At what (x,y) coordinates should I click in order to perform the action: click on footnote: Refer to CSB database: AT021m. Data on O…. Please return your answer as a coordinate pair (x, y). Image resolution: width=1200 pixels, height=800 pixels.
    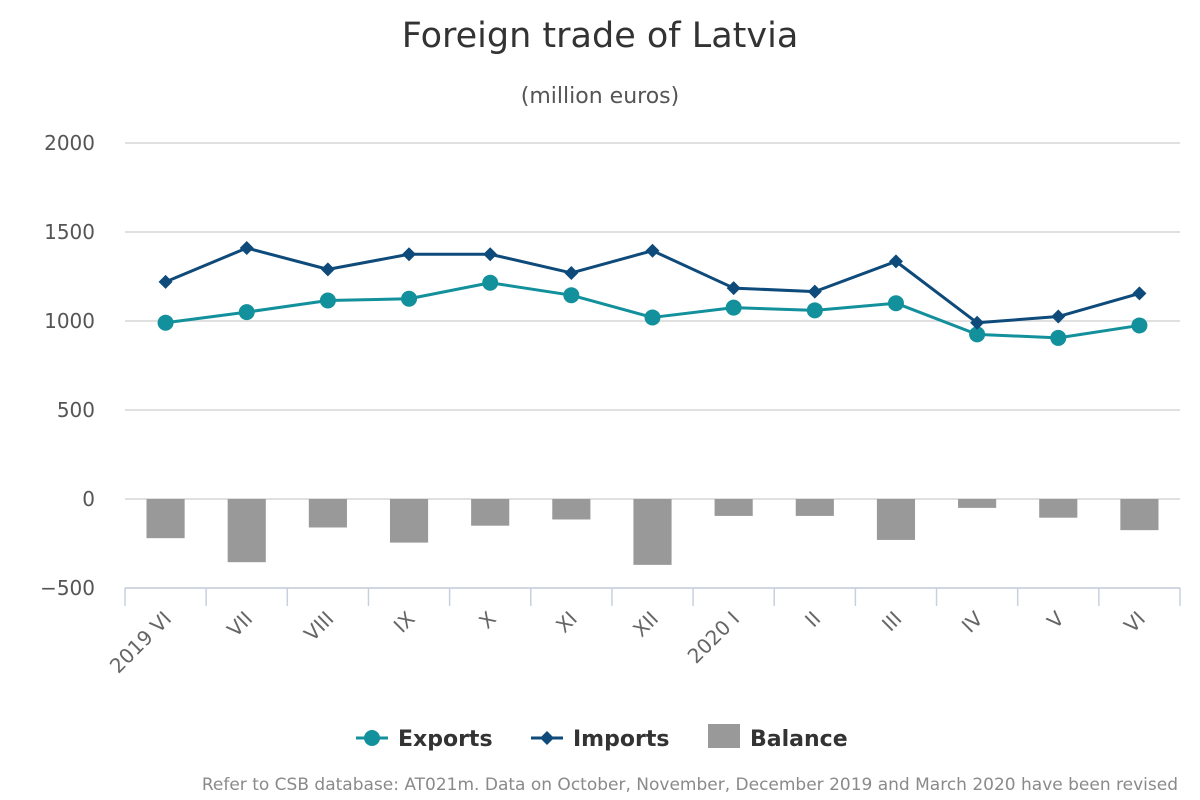
    Looking at the image, I should click on (690, 785).